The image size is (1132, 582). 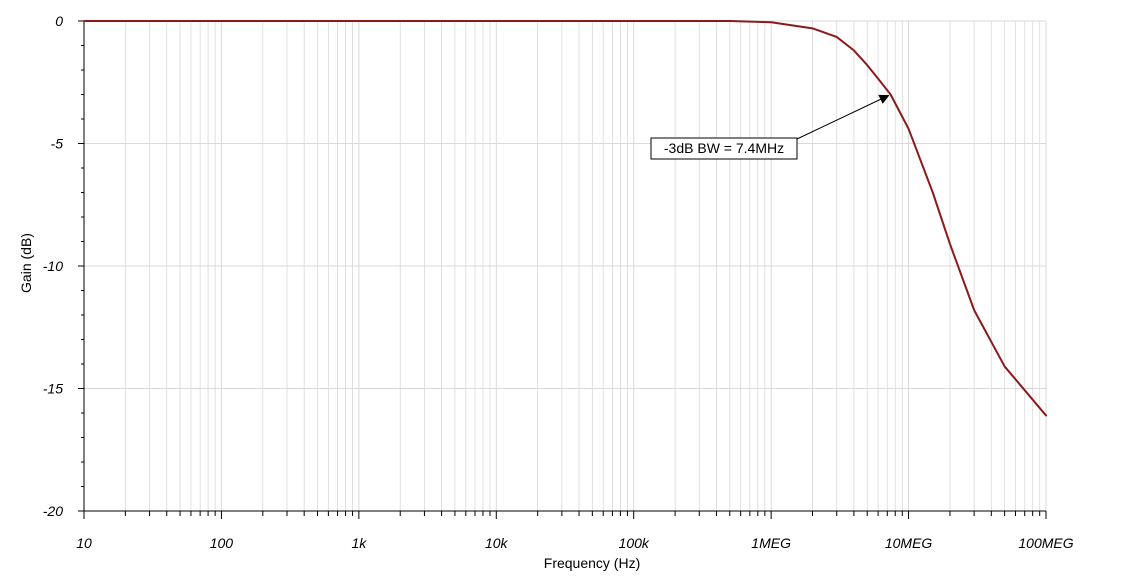 I want to click on x-tick-label: 1MEG, so click(x=771, y=543).